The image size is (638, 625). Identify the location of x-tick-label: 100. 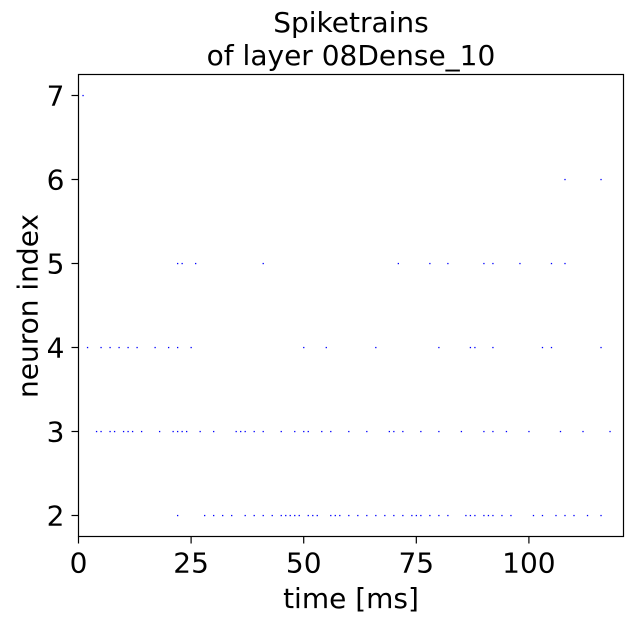
(528, 563).